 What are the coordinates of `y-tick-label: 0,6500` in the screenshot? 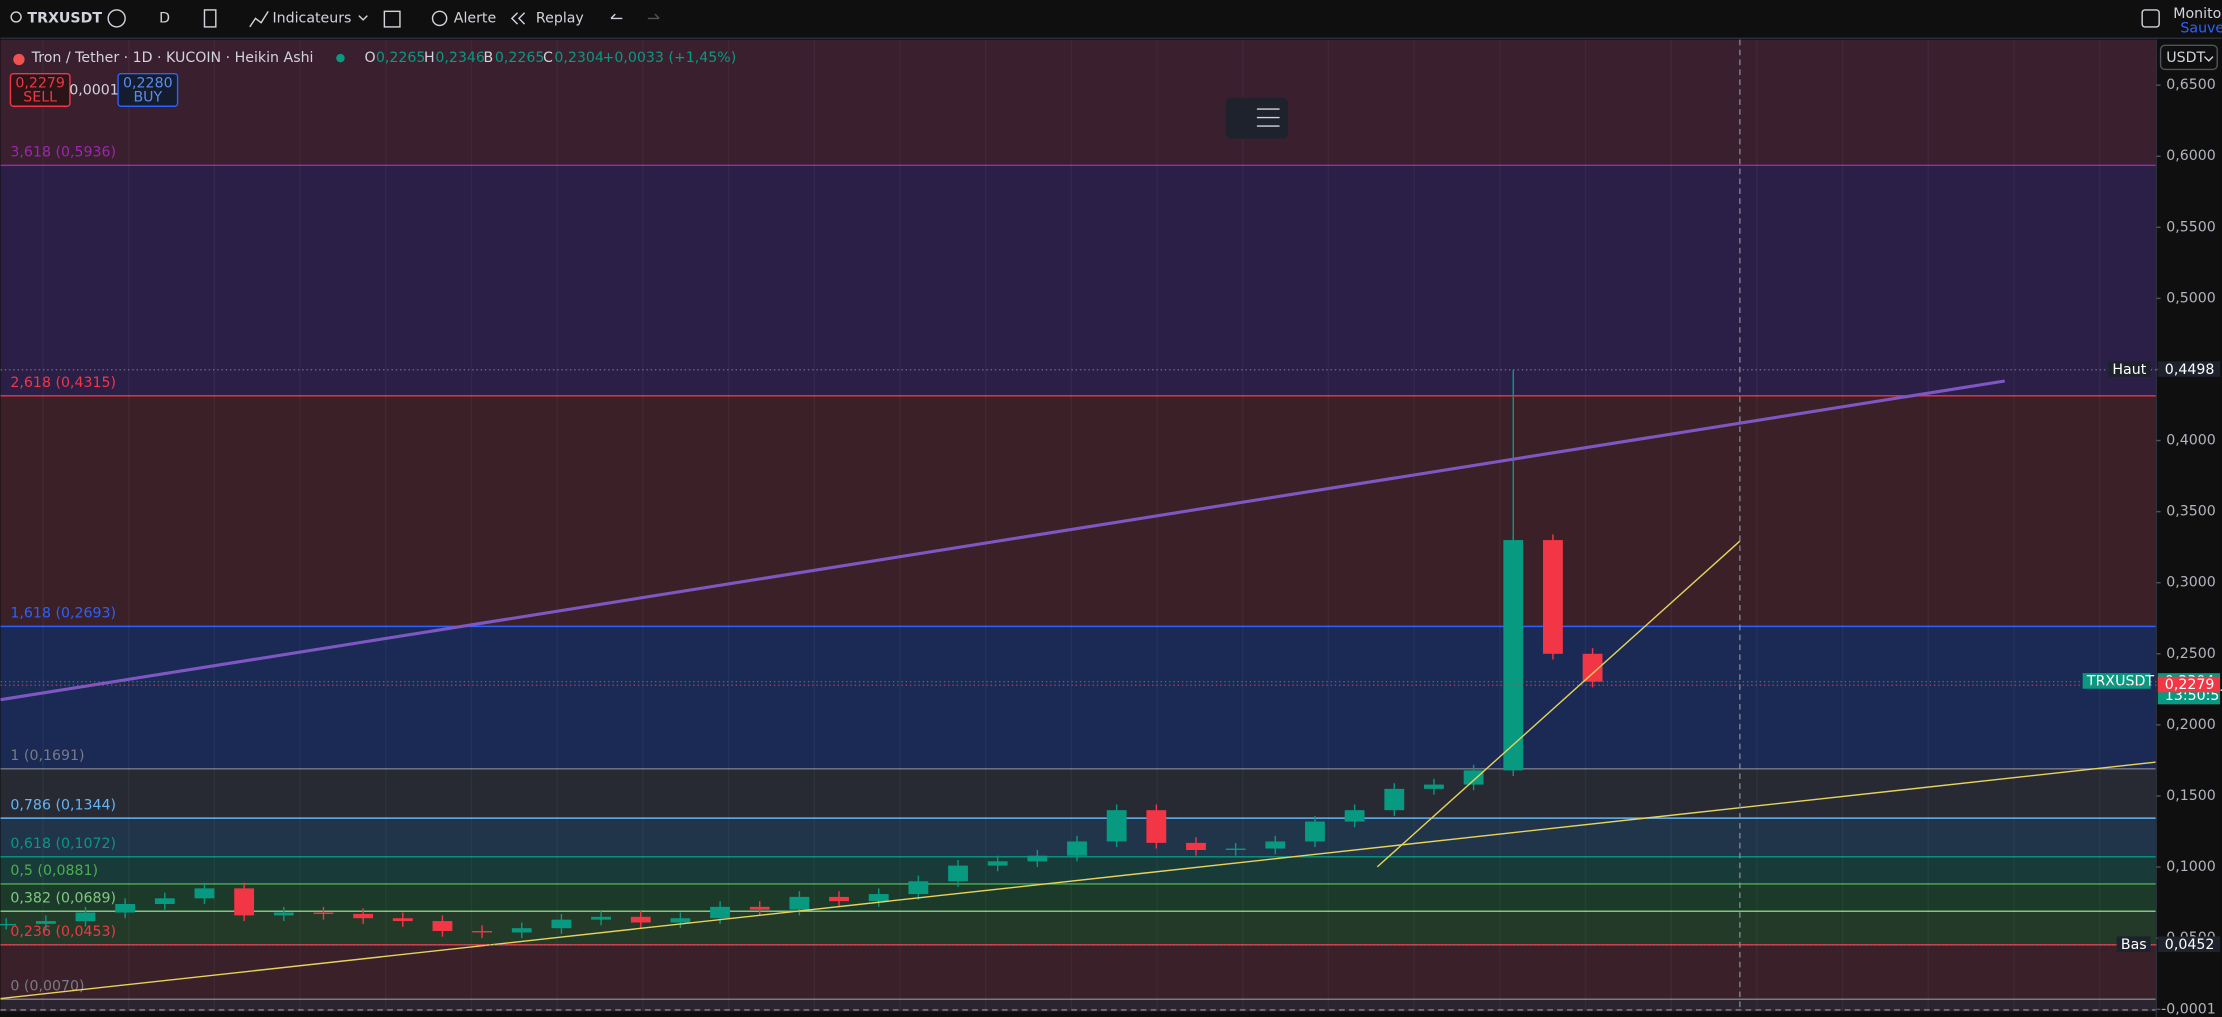 It's located at (2191, 85).